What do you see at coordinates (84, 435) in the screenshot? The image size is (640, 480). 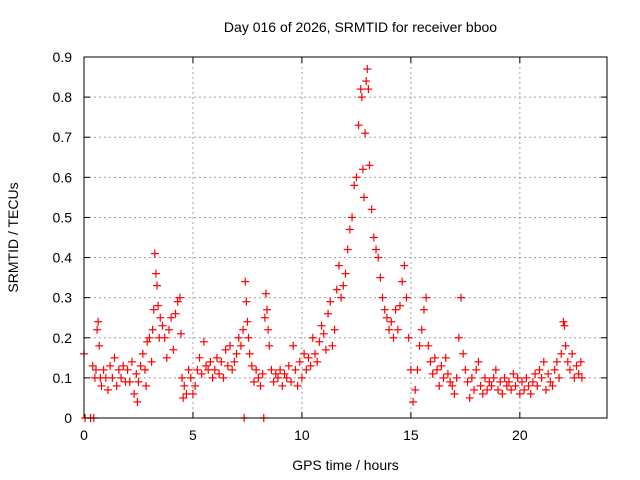 I see `x-tick-label: 0` at bounding box center [84, 435].